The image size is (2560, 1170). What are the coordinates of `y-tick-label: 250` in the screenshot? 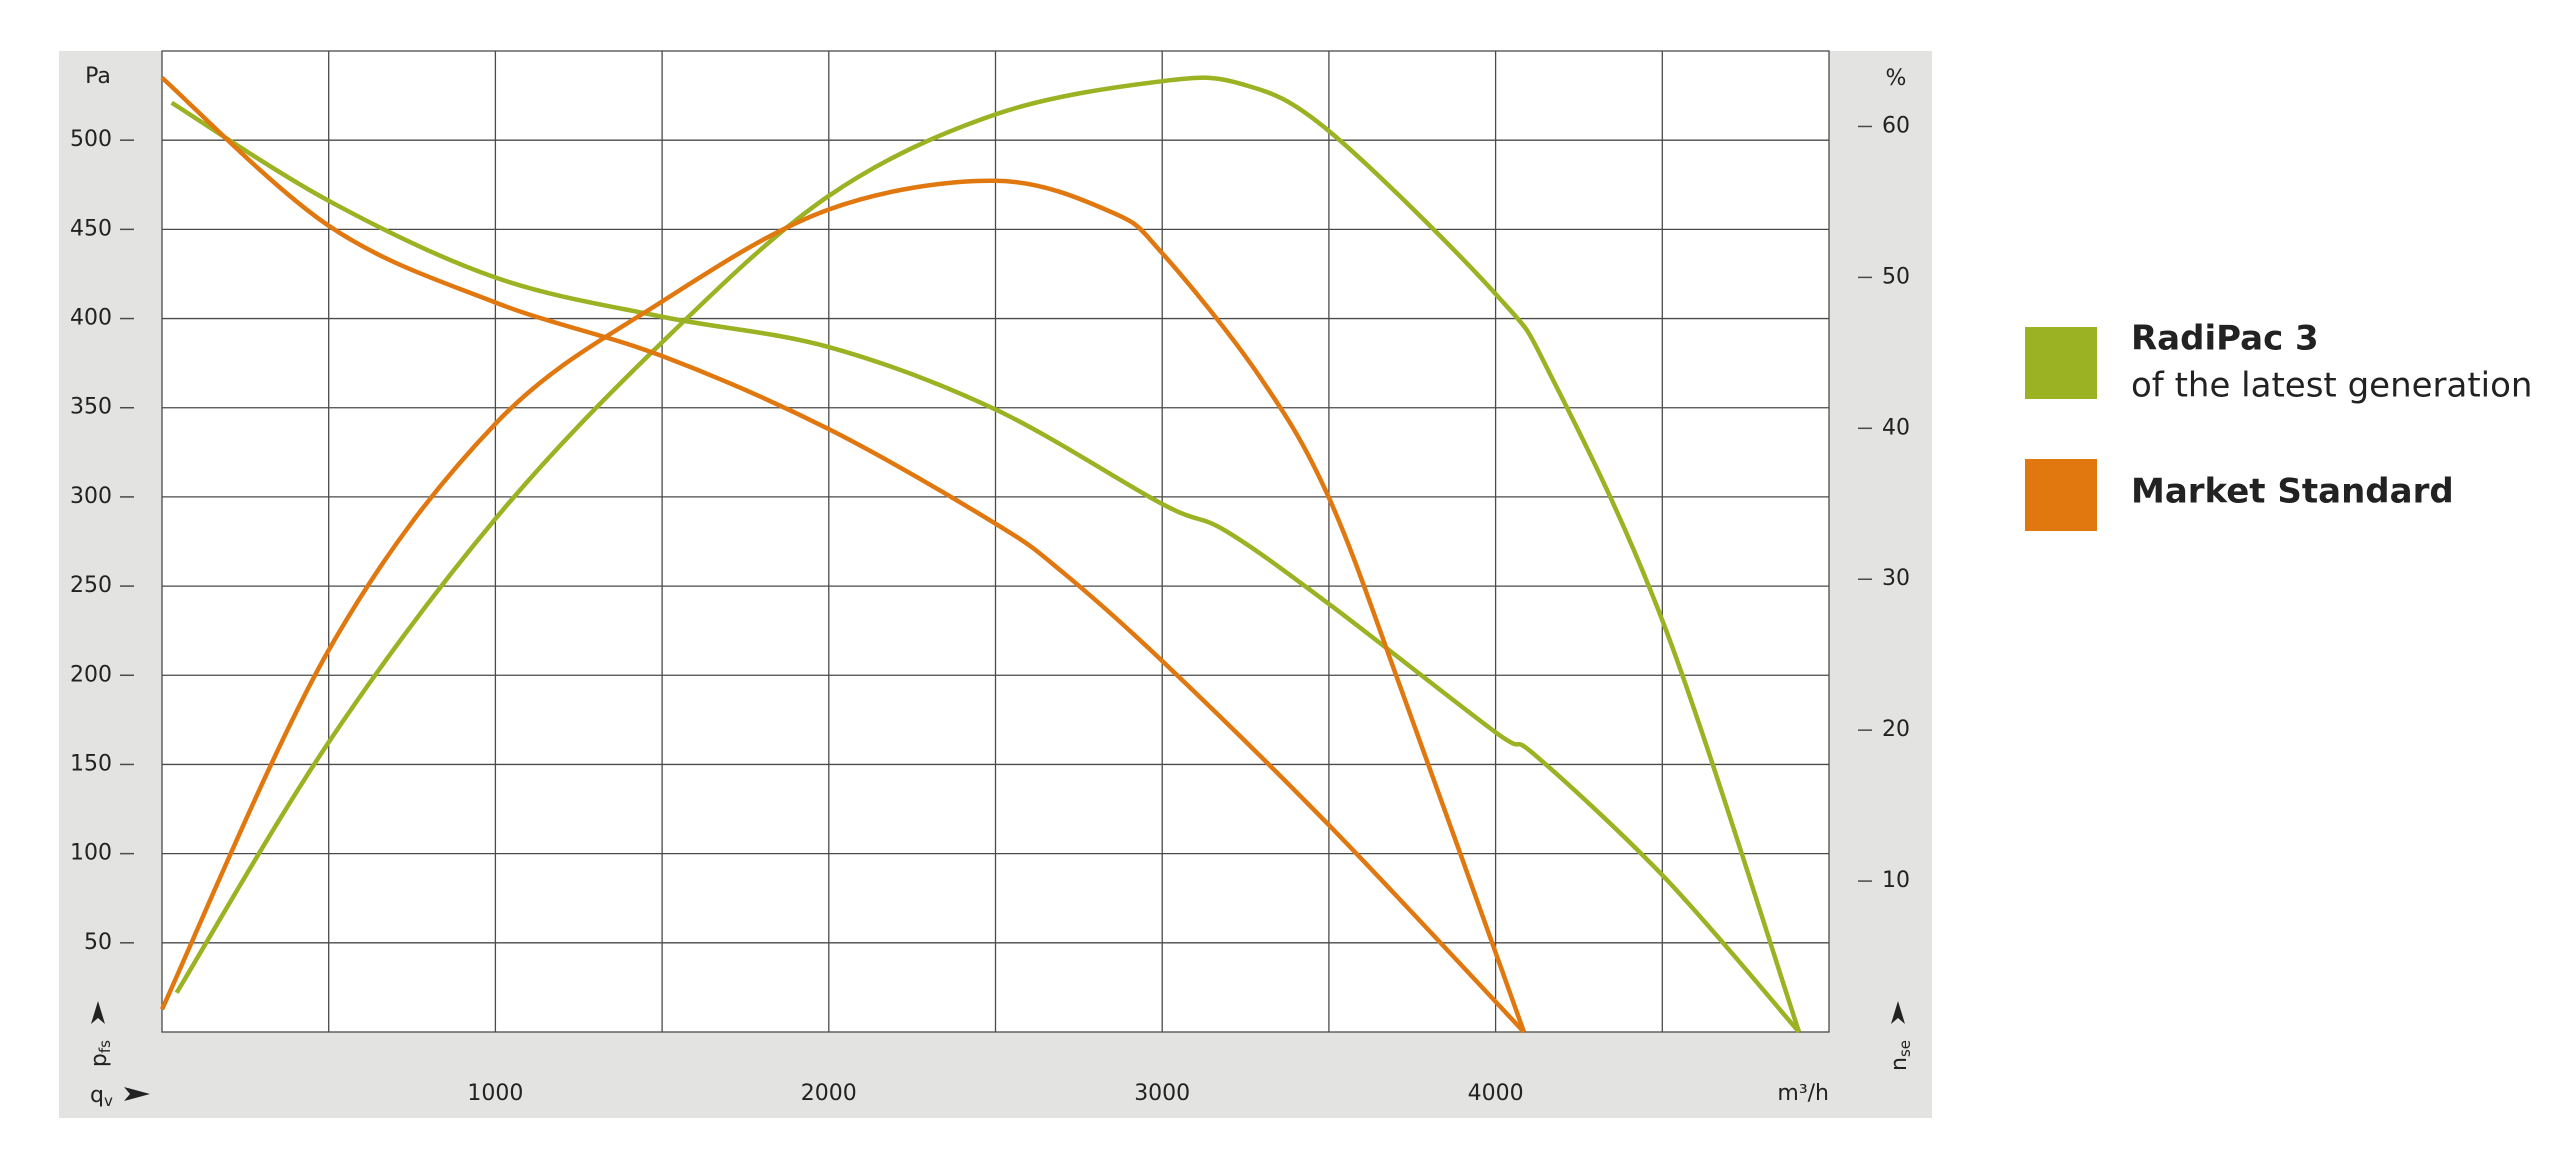 It's located at (91, 585).